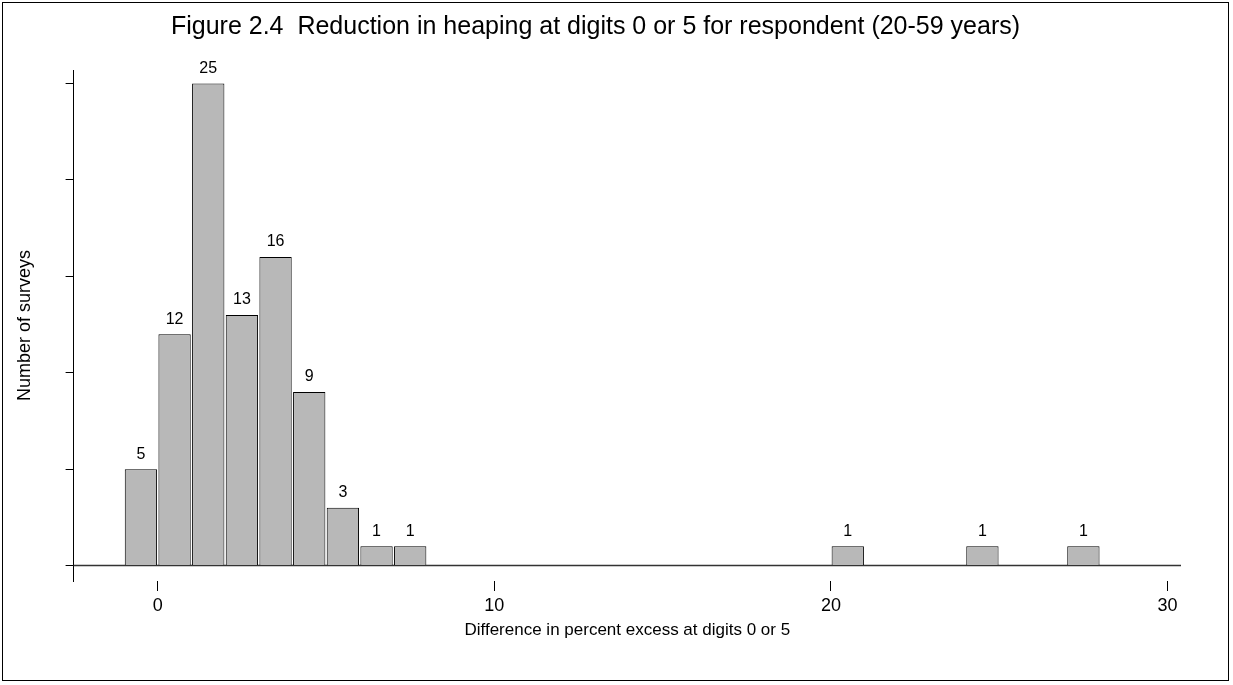  I want to click on data-label: 9, so click(309, 376).